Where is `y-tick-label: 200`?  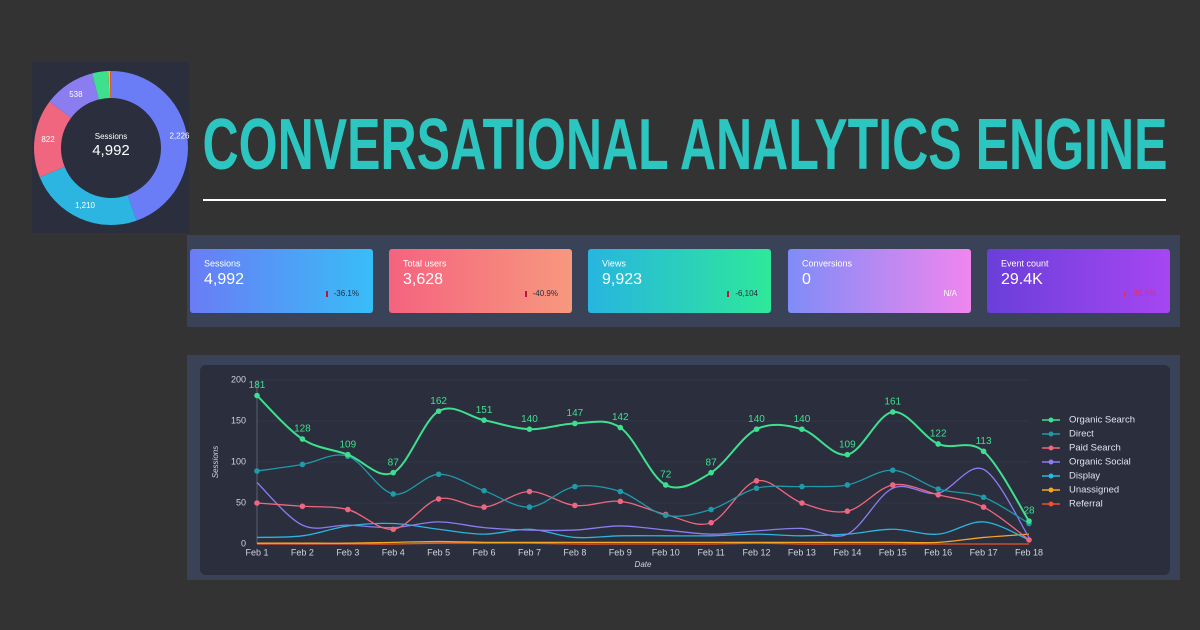
y-tick-label: 200 is located at coordinates (238, 379).